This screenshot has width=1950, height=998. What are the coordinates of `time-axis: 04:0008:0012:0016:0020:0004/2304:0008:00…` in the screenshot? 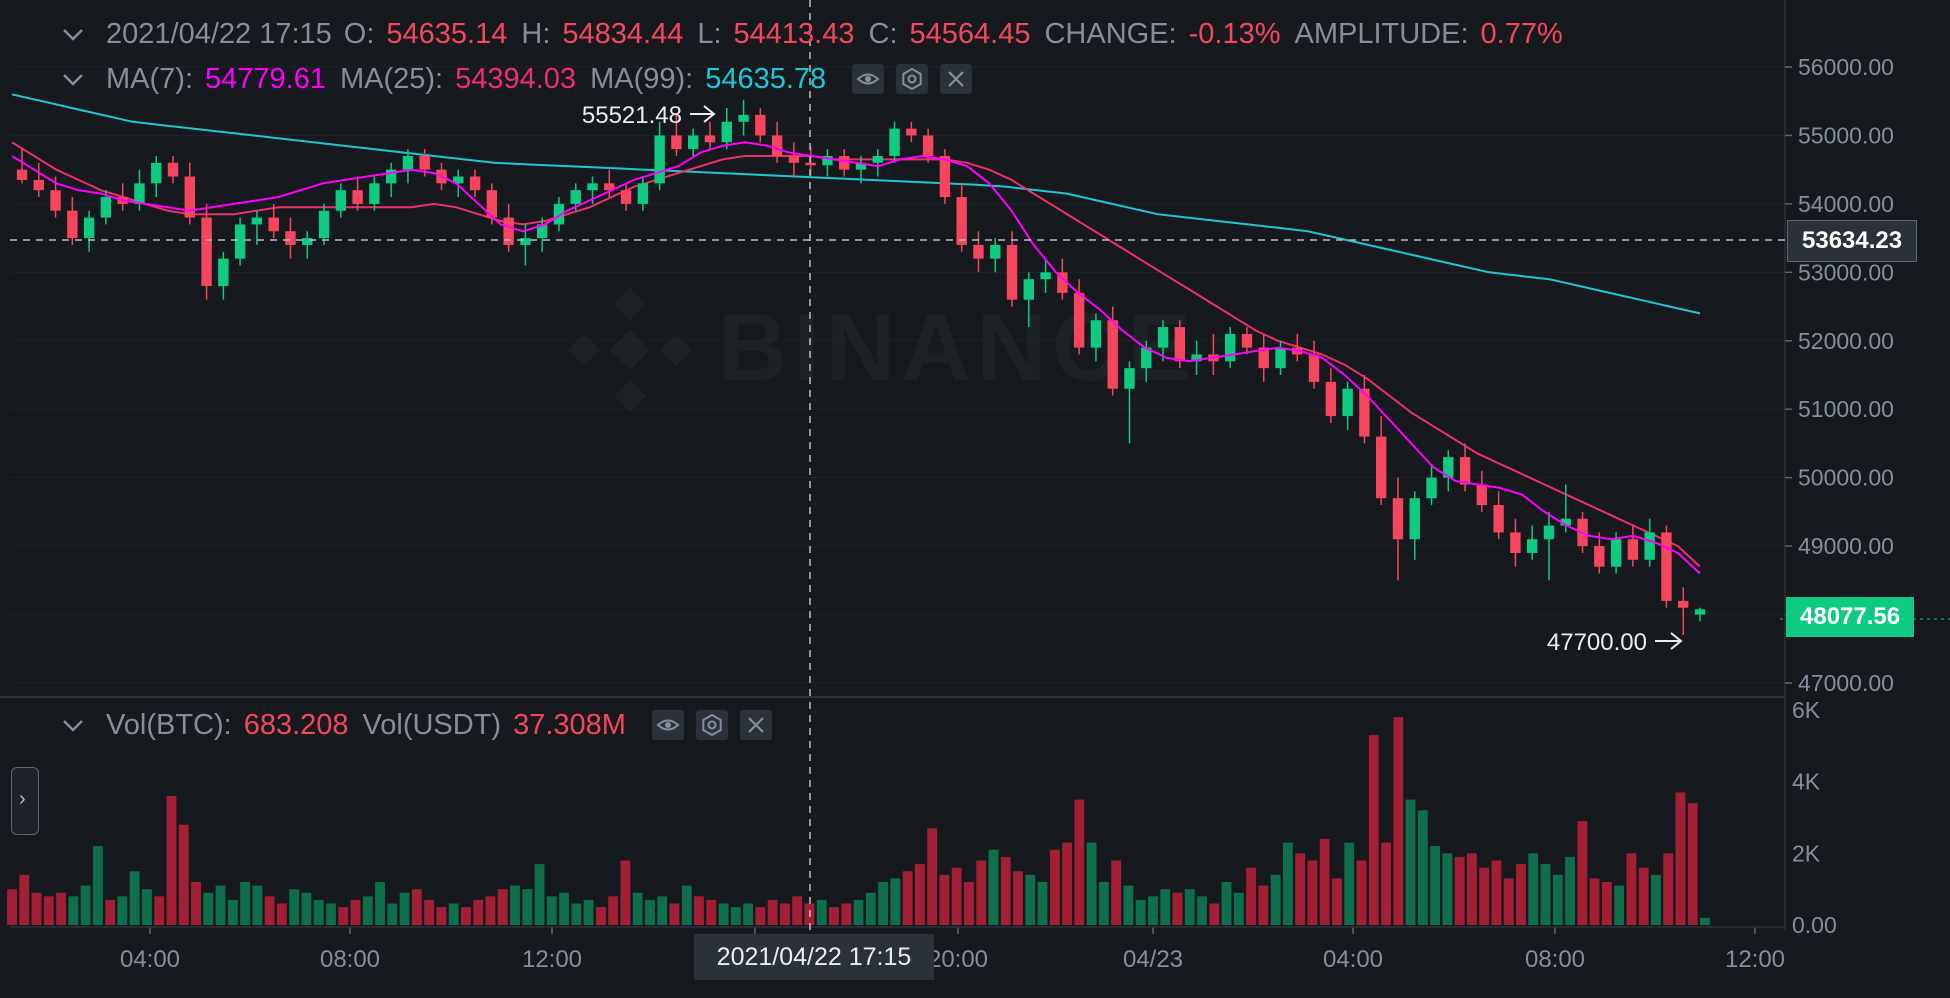 It's located at (897, 949).